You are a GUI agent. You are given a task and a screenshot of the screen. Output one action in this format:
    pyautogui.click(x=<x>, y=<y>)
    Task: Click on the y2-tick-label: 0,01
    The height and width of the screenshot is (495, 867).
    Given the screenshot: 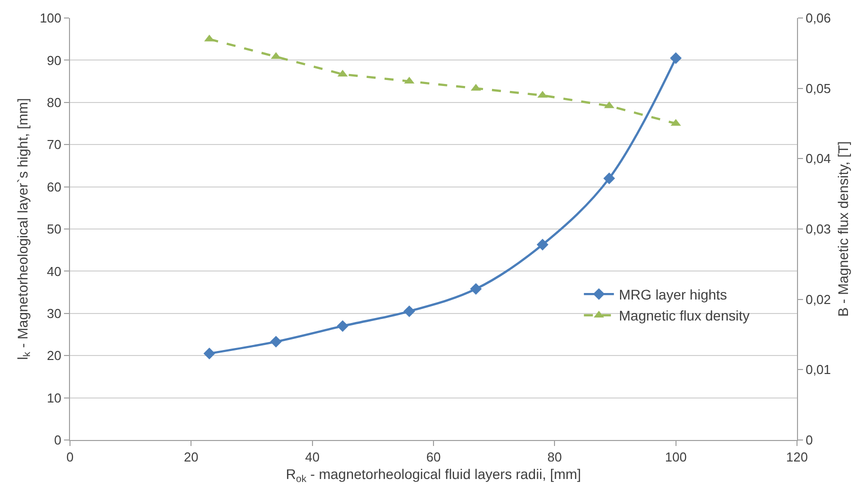 What is the action you would take?
    pyautogui.click(x=818, y=370)
    